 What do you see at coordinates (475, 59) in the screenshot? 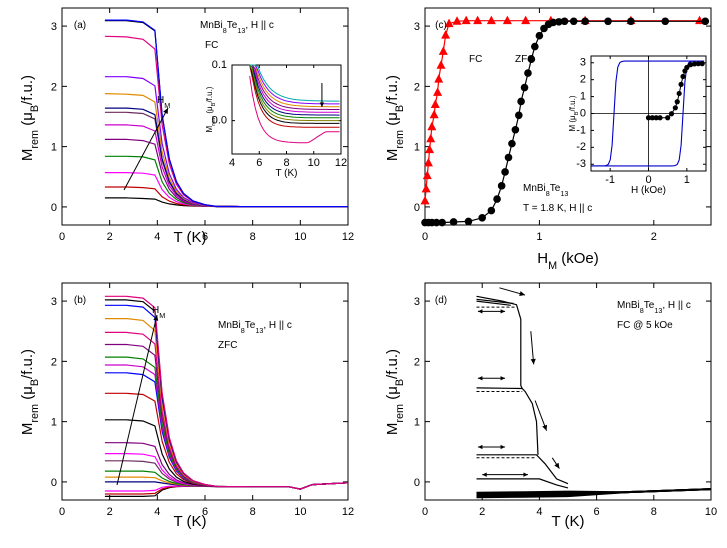
I see `legend-fc: FC` at bounding box center [475, 59].